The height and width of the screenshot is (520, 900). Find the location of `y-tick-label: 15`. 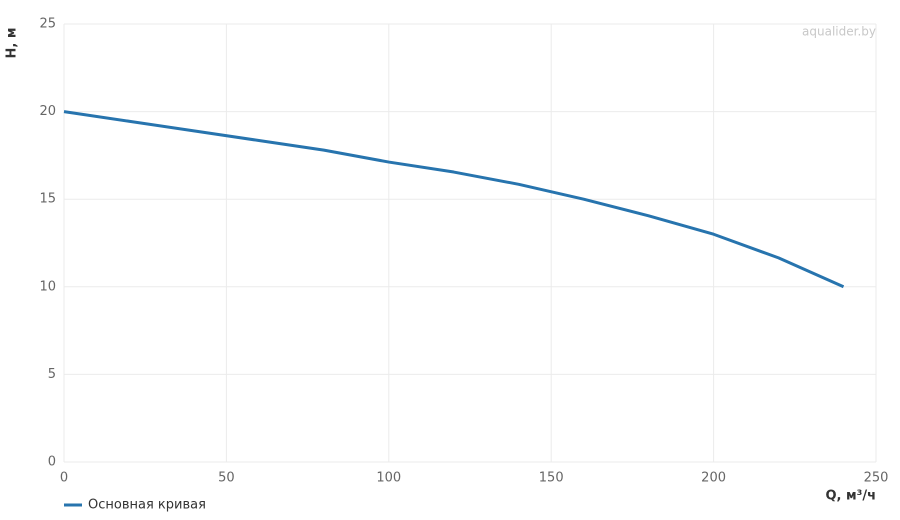

y-tick-label: 15 is located at coordinates (47, 199).